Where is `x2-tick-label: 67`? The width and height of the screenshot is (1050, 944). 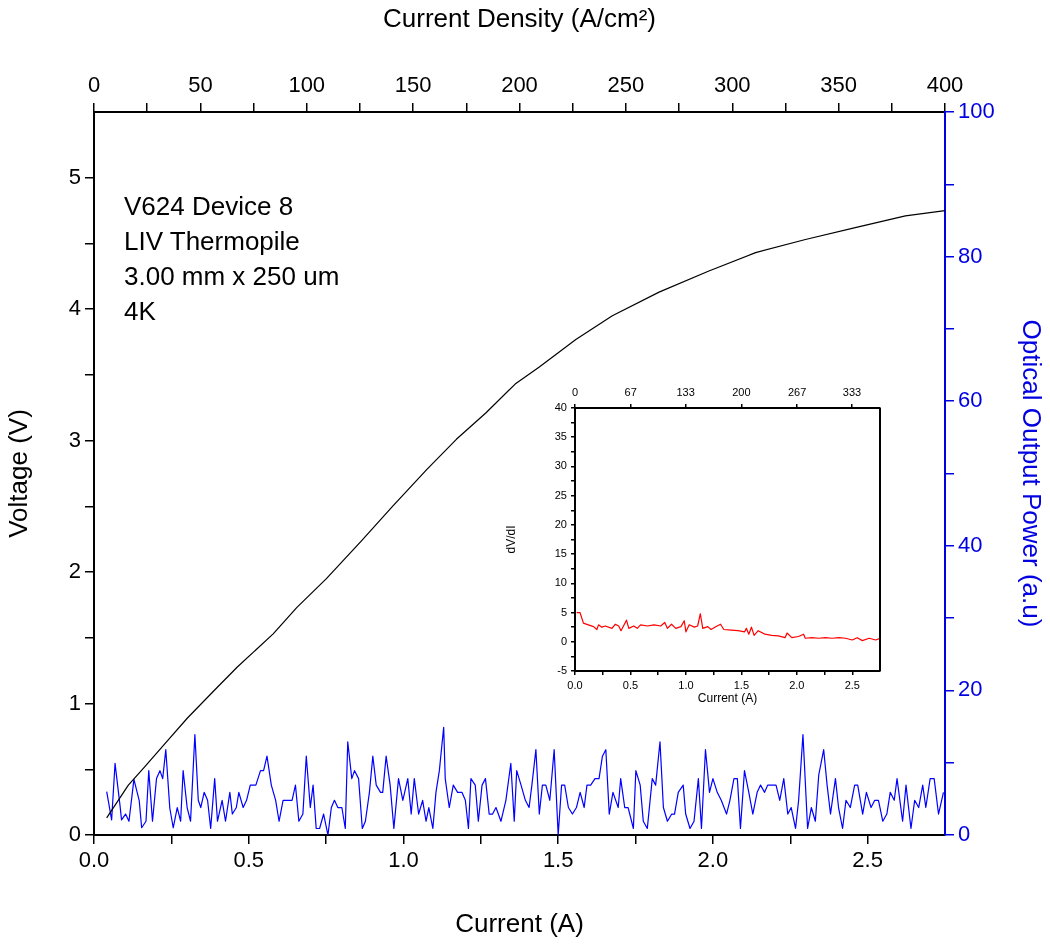
x2-tick-label: 67 is located at coordinates (630, 392).